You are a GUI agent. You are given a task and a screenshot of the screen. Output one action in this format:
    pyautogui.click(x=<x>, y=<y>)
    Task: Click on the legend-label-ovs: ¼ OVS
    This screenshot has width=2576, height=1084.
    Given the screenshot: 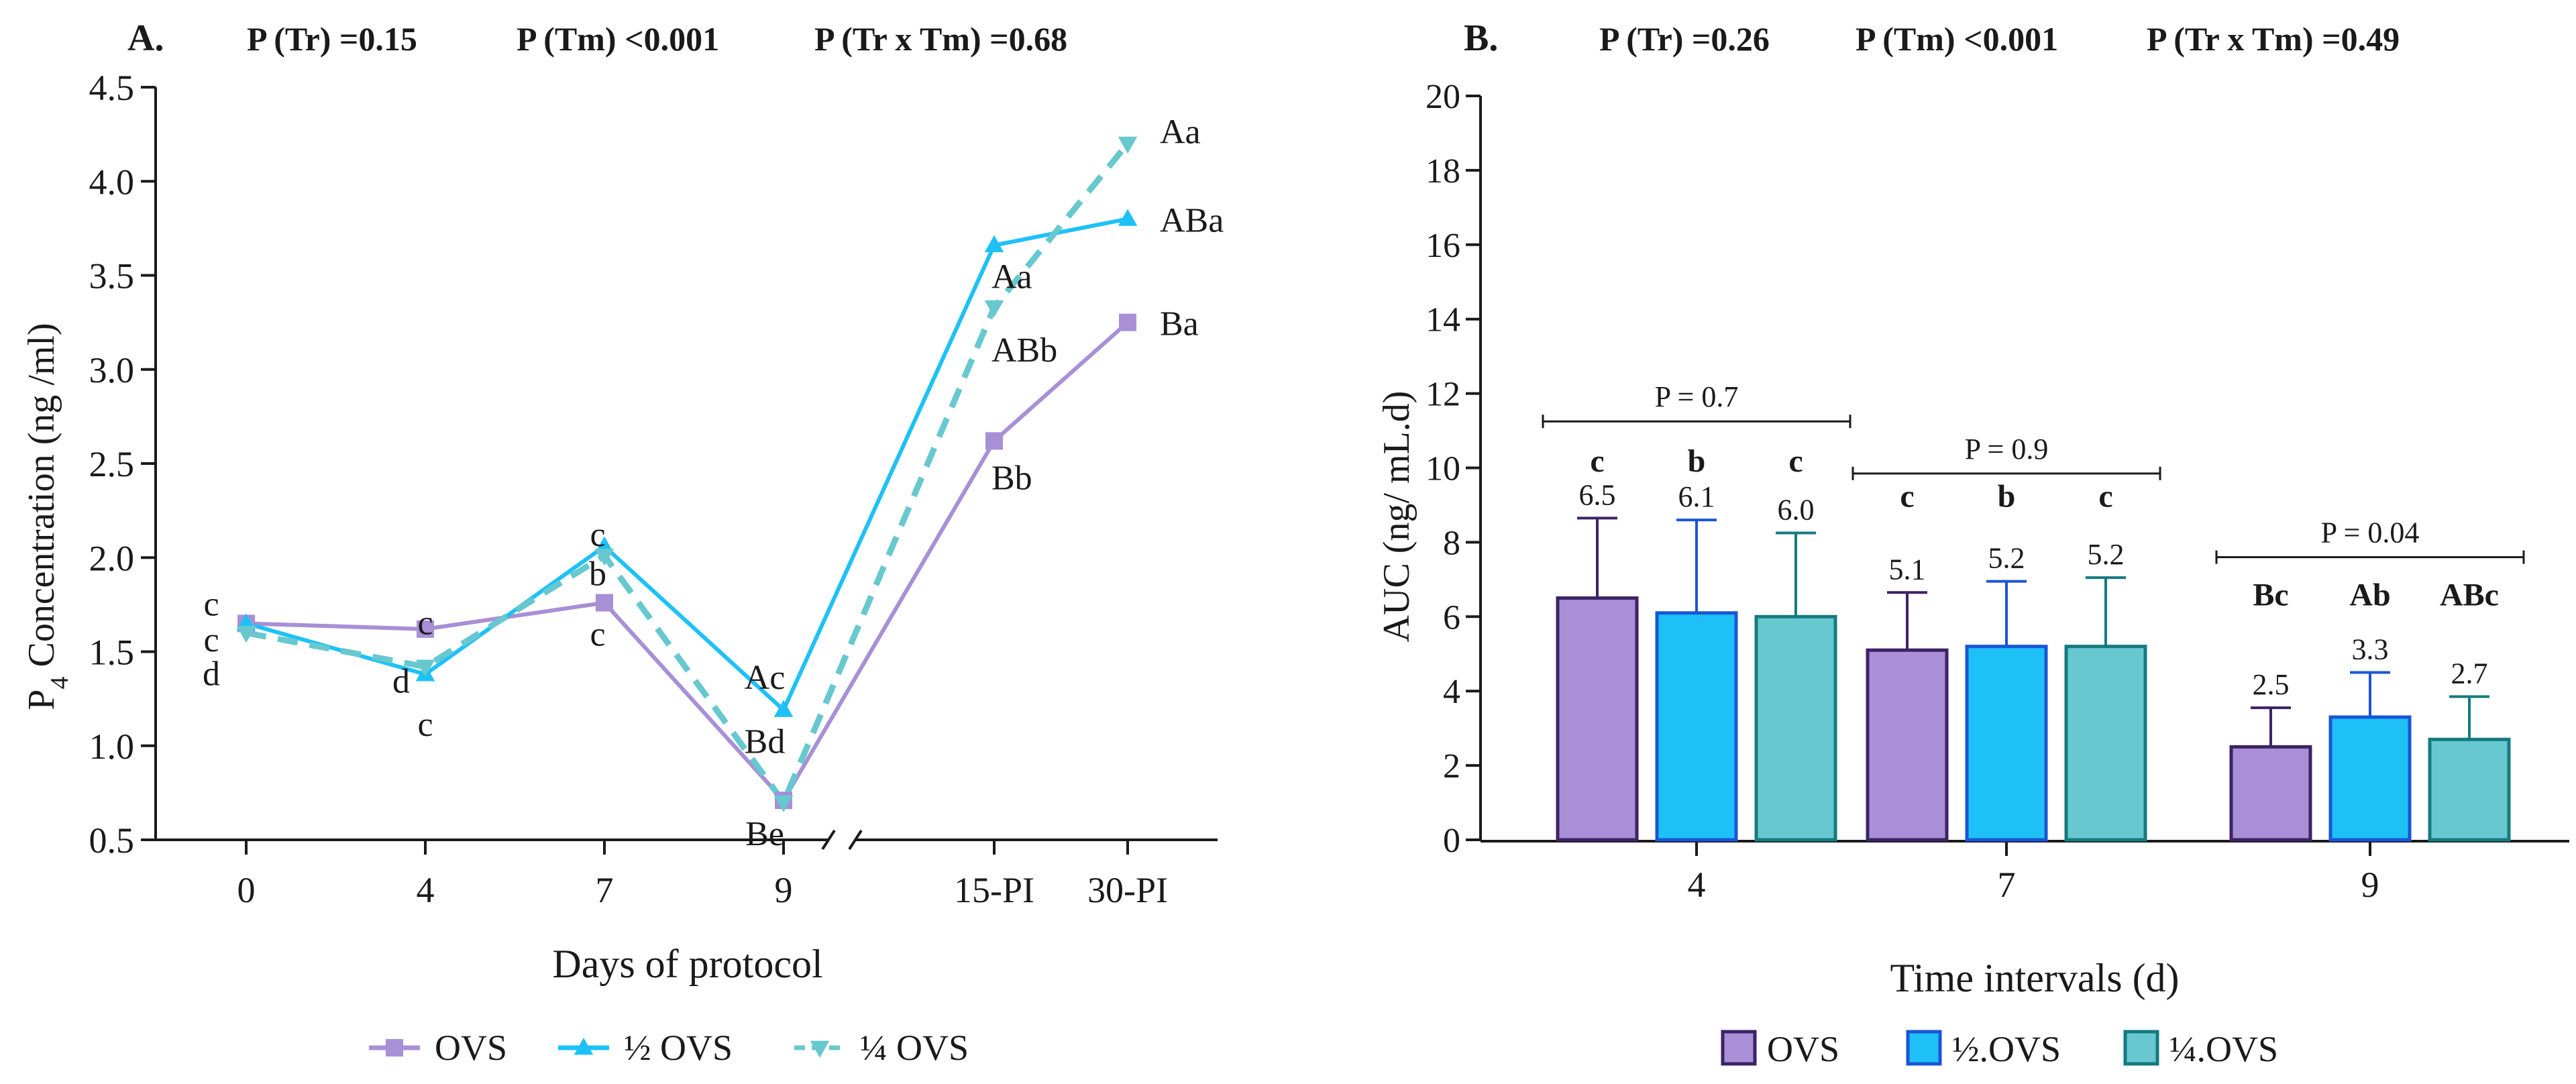 What is the action you would take?
    pyautogui.click(x=914, y=1048)
    